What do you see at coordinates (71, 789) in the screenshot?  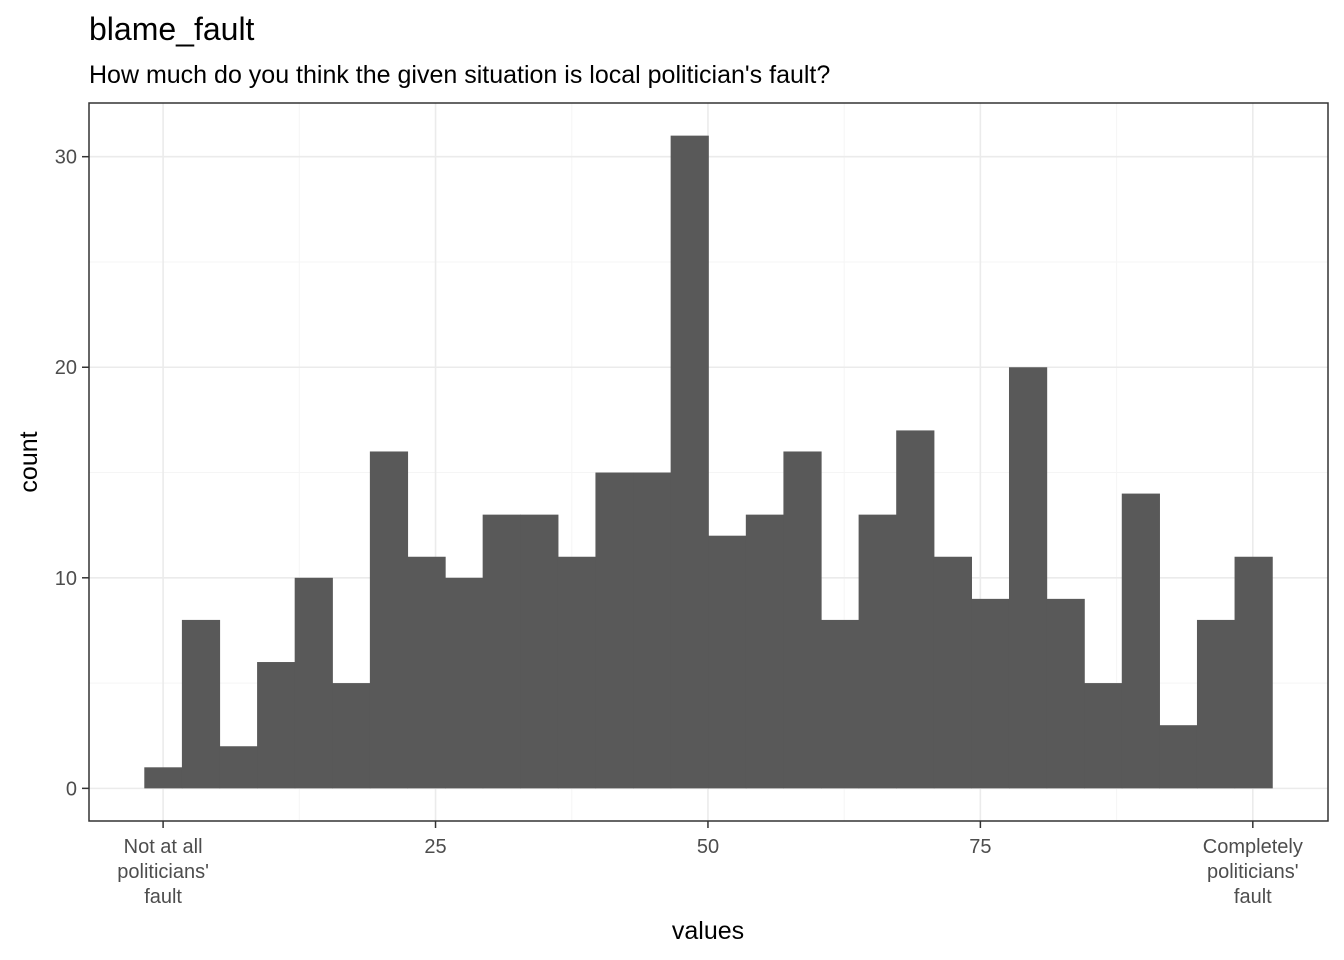 I see `y-tick-label: 0` at bounding box center [71, 789].